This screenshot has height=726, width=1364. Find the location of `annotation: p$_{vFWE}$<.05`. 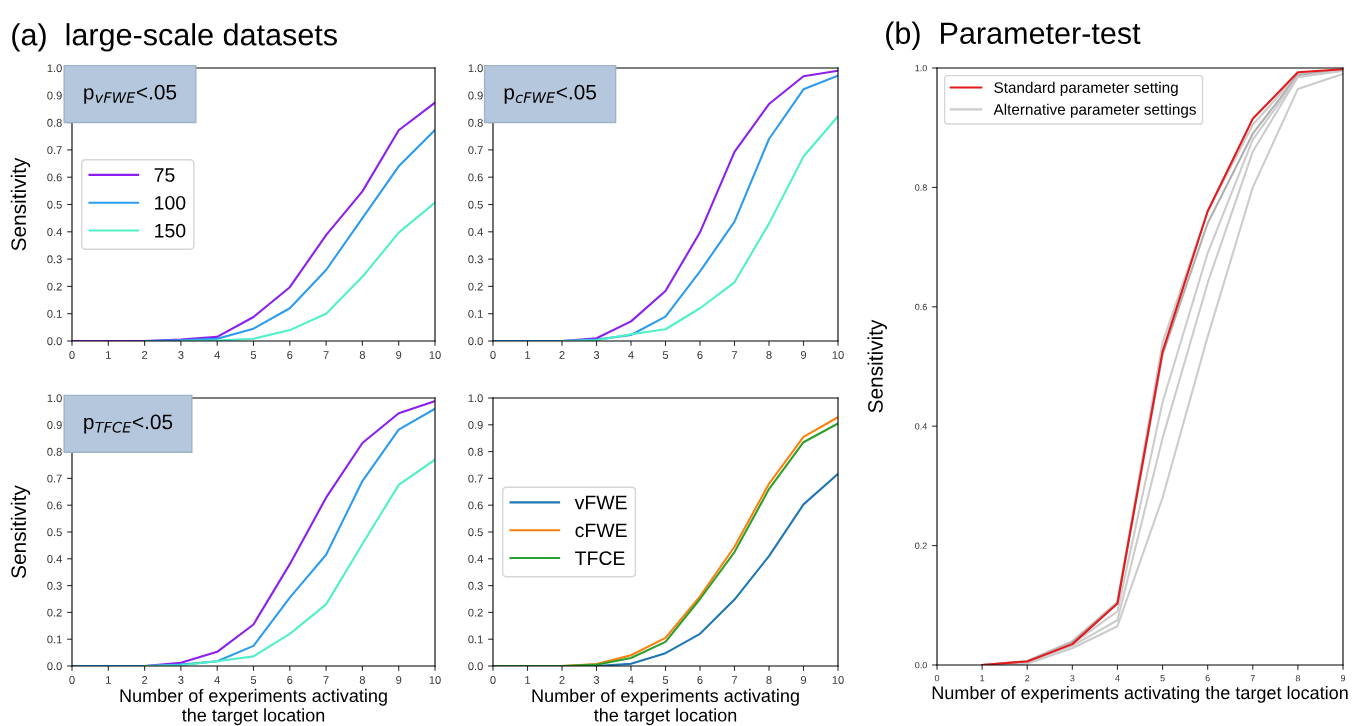

annotation: p$_{vFWE}$<.05 is located at coordinates (130, 94).